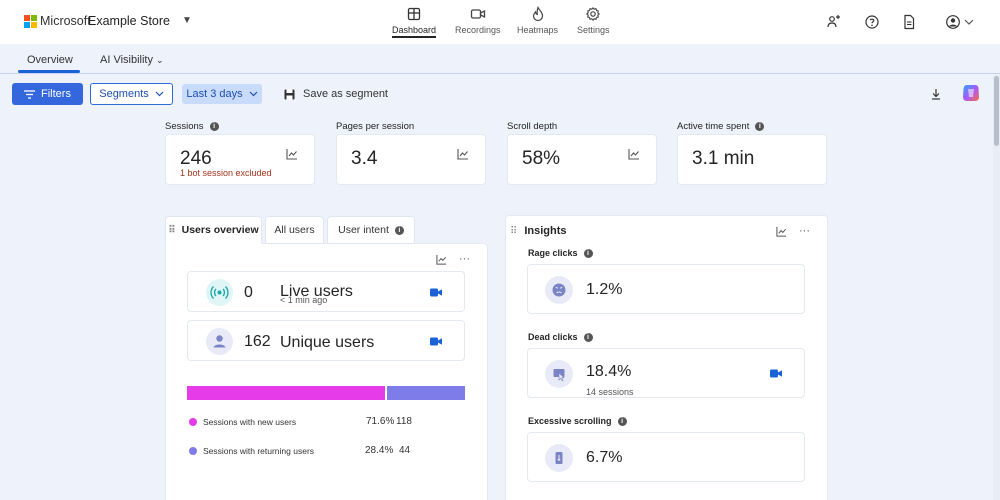  I want to click on microsoft-logo, so click(30, 21).